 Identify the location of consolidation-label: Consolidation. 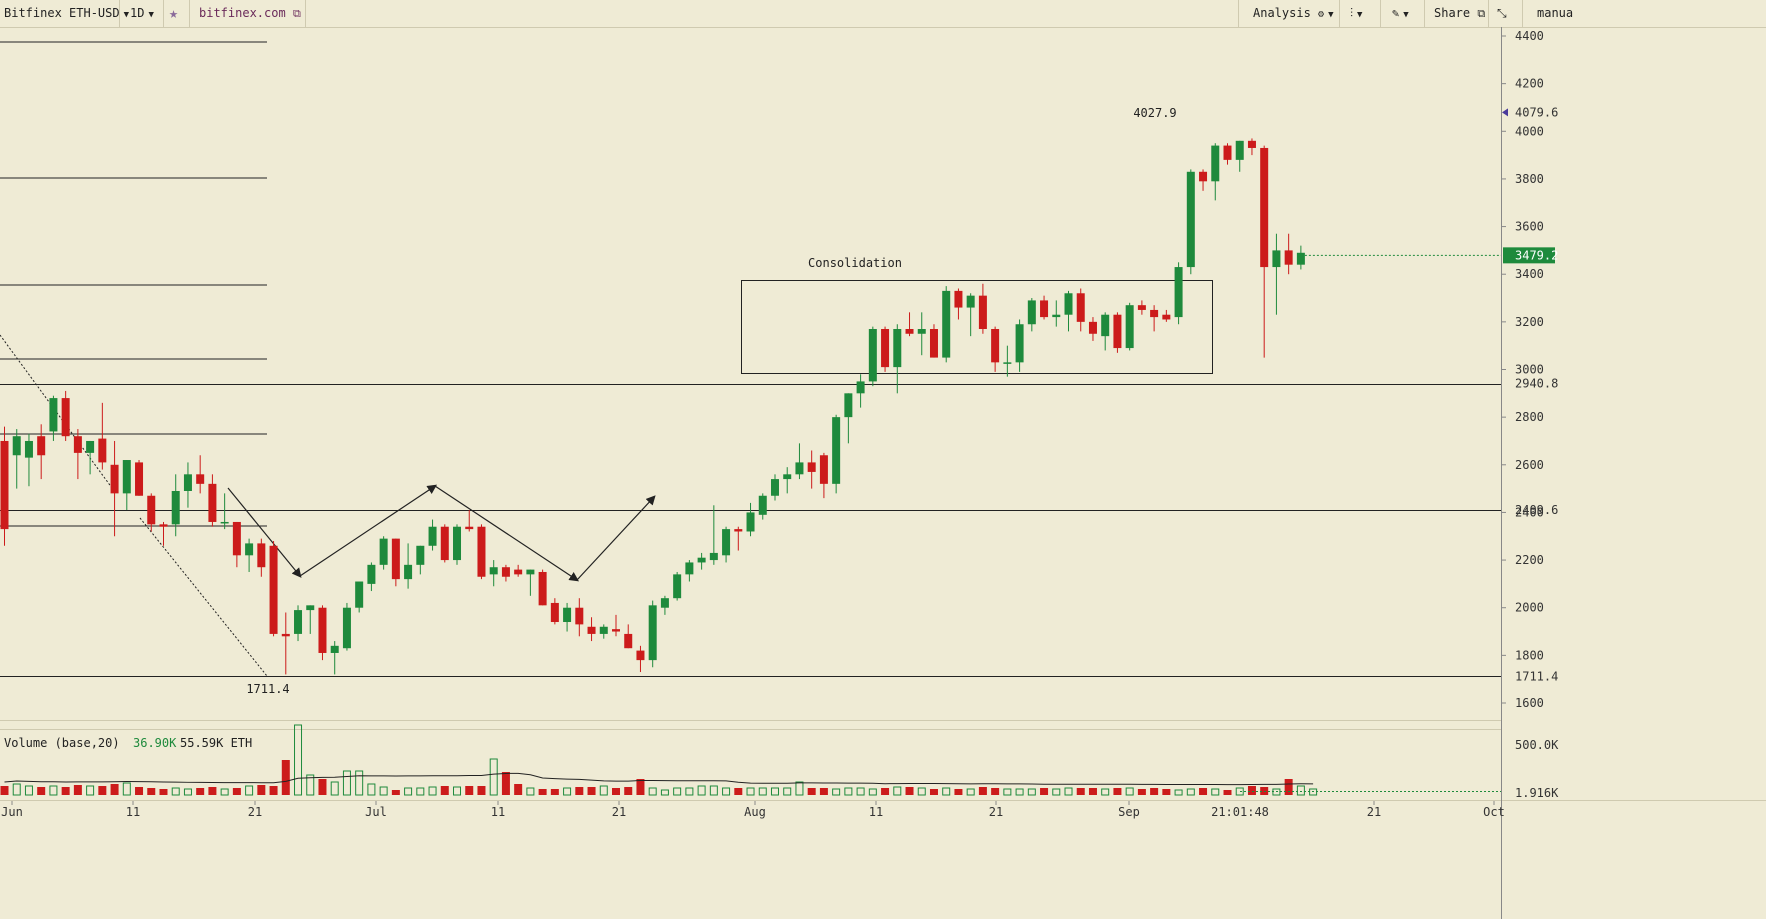
(855, 263).